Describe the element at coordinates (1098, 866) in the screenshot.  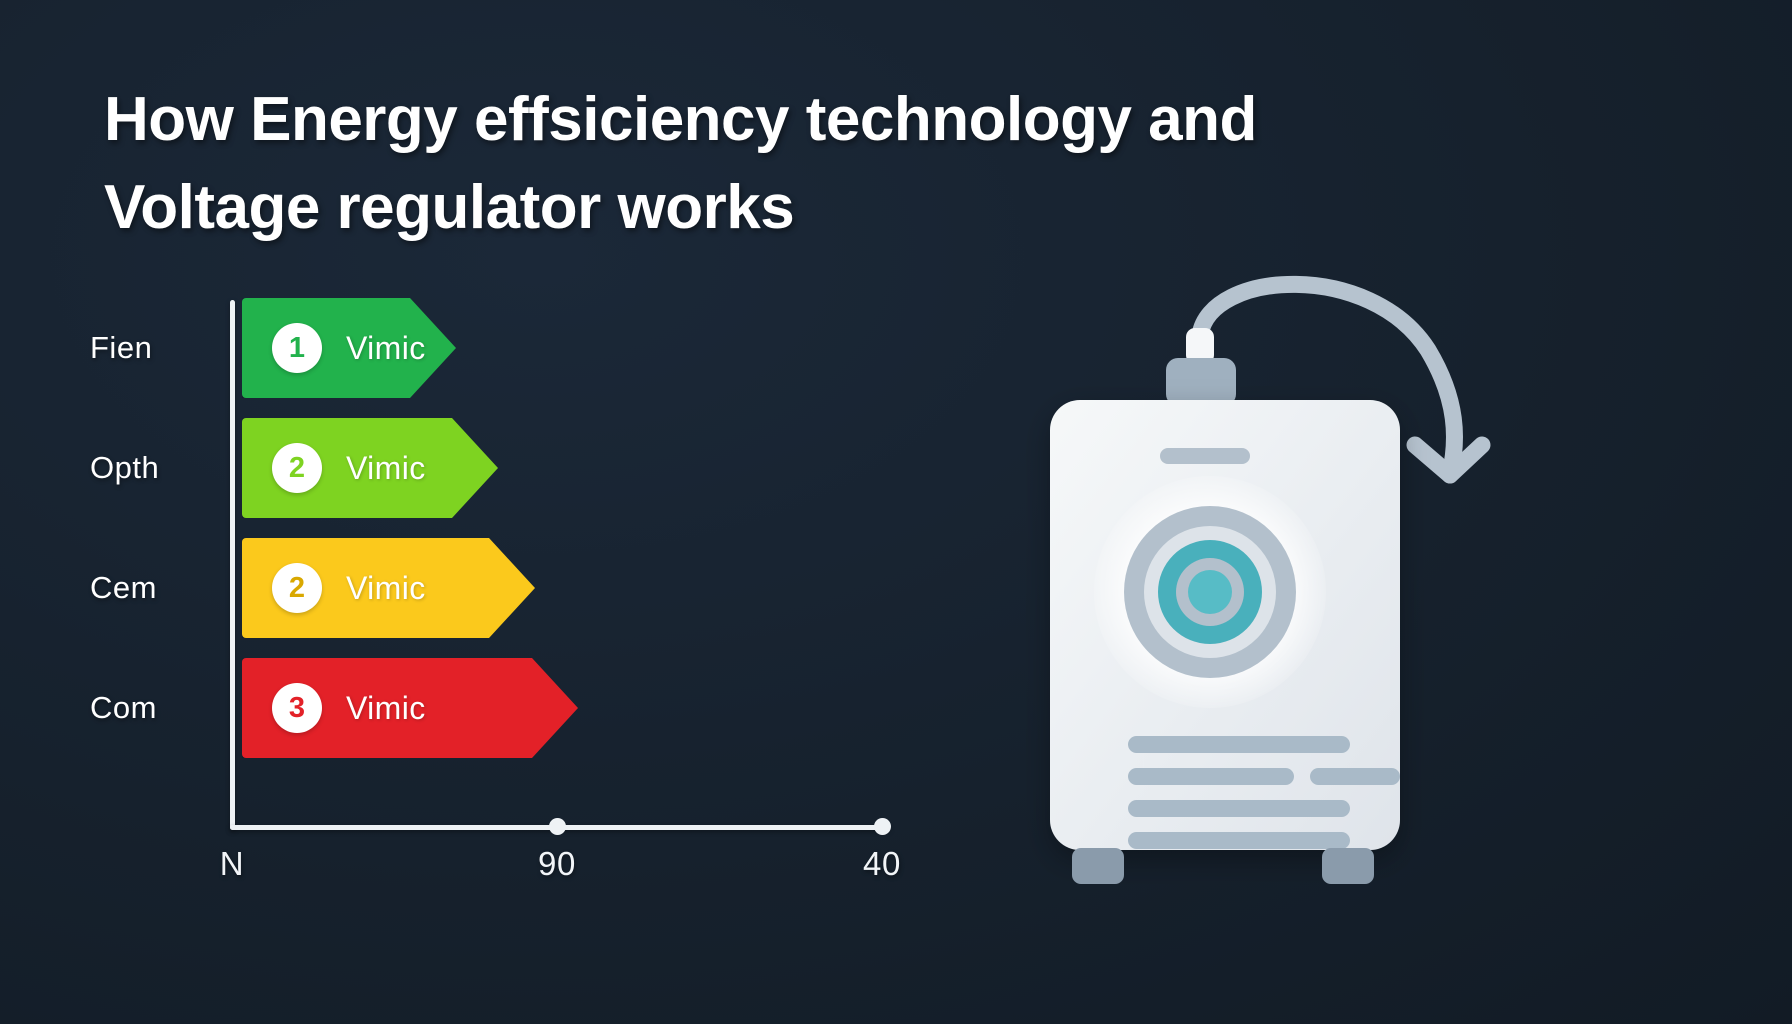
I see `device-foot-left` at that location.